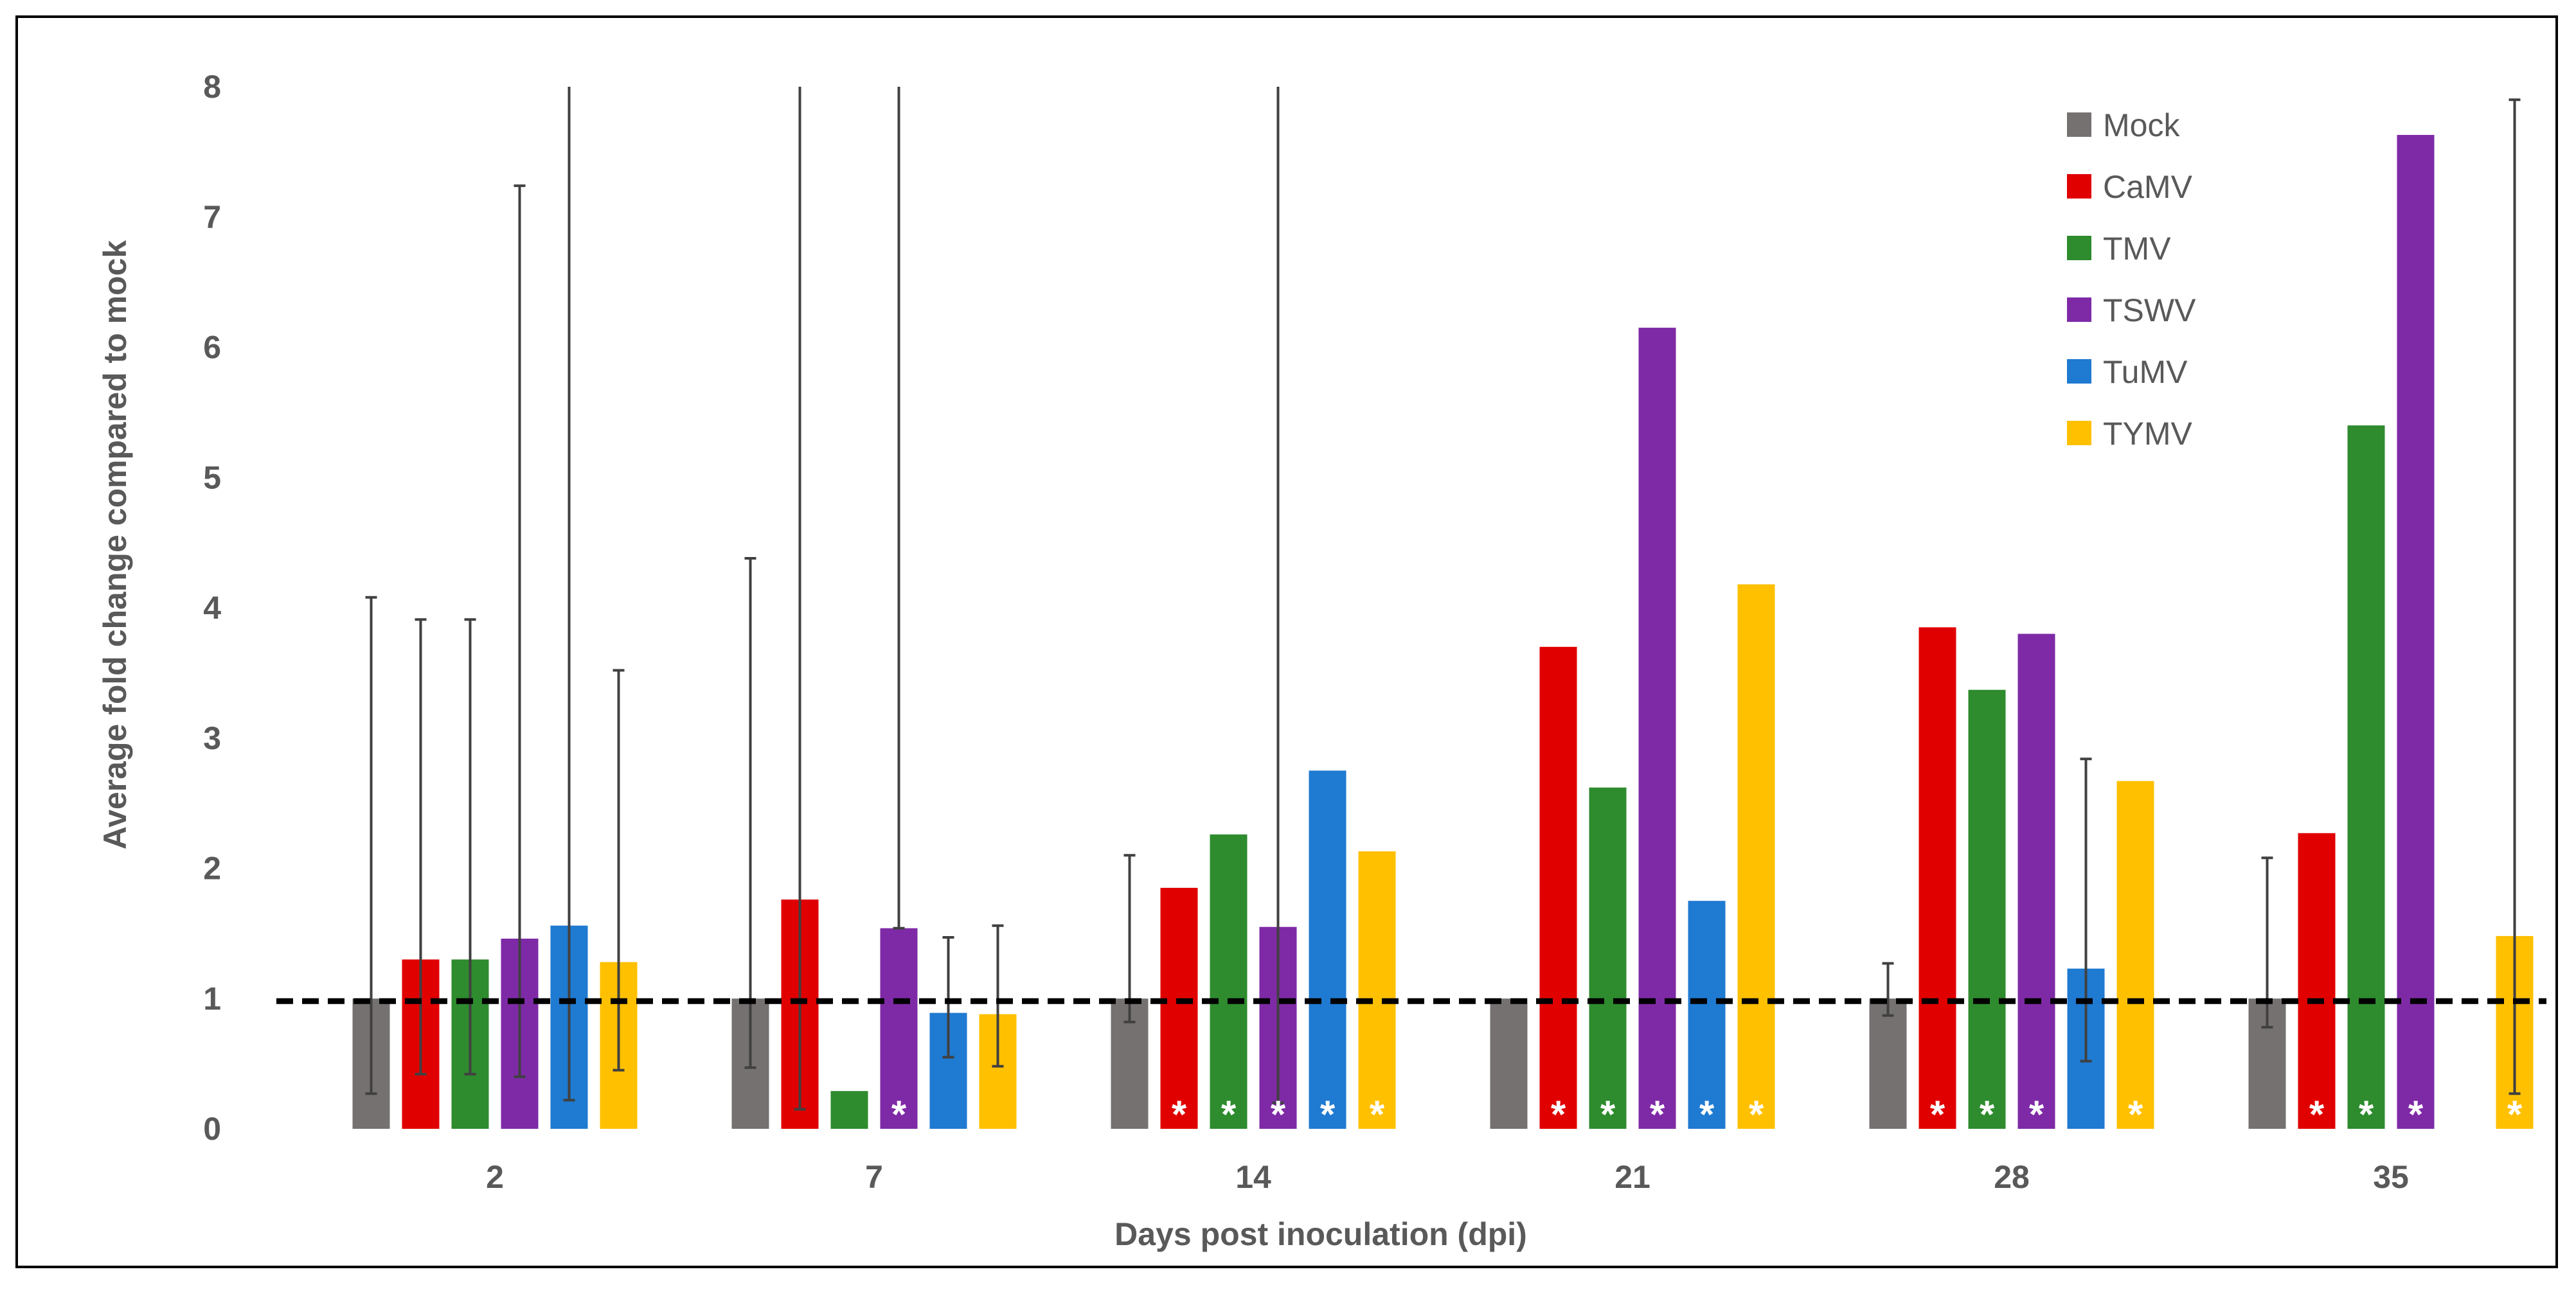 This screenshot has width=2576, height=1301. What do you see at coordinates (212, 477) in the screenshot?
I see `y-tick-label: 5` at bounding box center [212, 477].